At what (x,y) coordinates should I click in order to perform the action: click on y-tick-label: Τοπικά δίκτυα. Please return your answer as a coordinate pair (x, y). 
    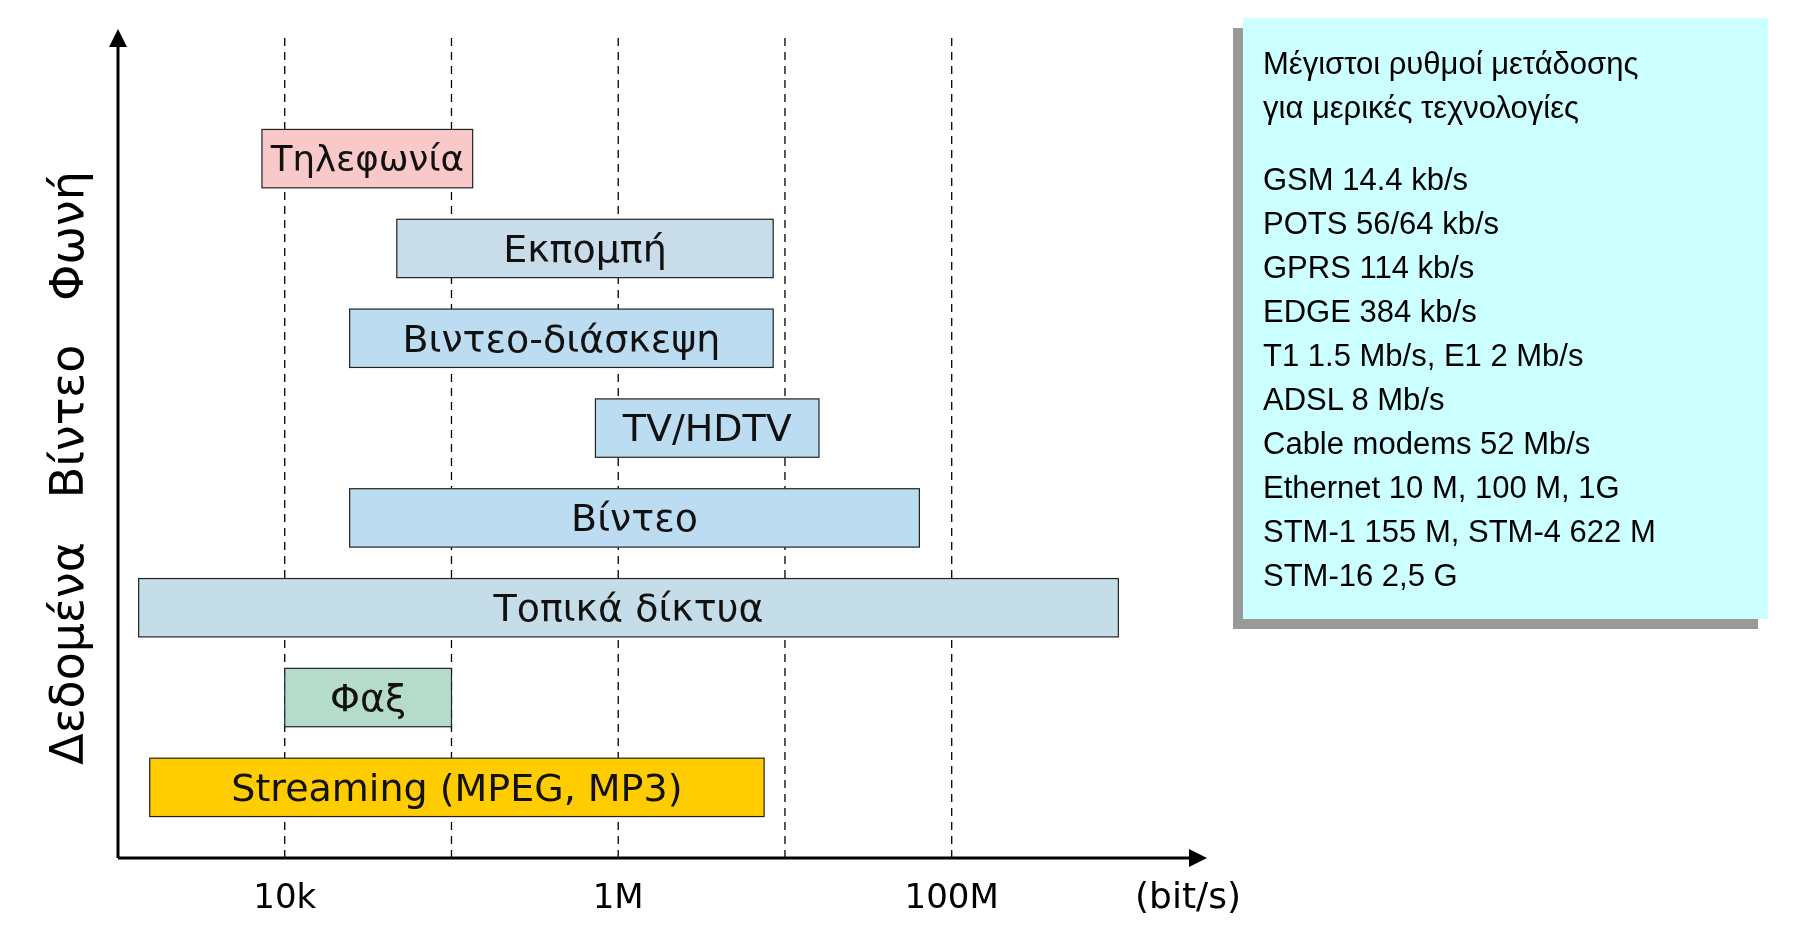
    Looking at the image, I should click on (628, 608).